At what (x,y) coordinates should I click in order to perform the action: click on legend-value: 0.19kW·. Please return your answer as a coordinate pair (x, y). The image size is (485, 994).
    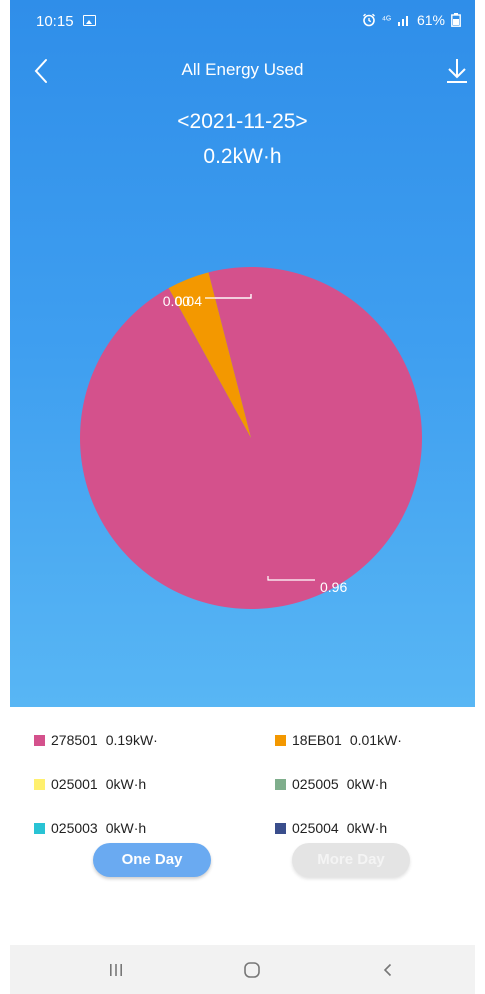
    Looking at the image, I should click on (131, 740).